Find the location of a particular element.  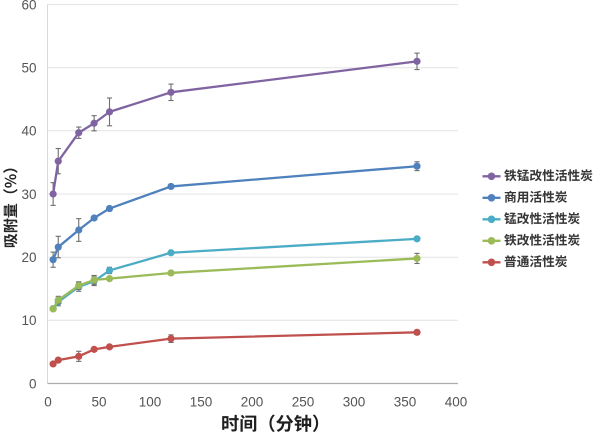

svg-text: 200 is located at coordinates (252, 402).